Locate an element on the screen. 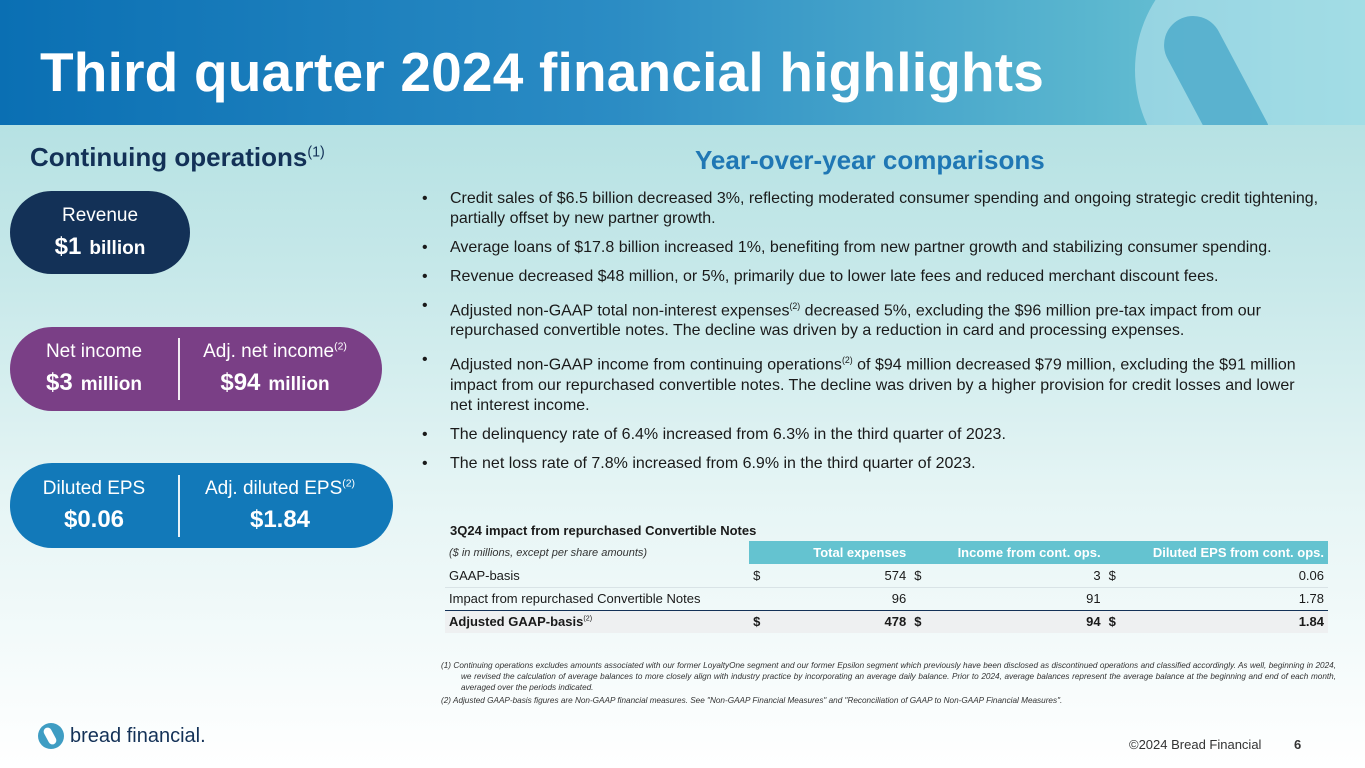 This screenshot has height=768, width=1365. revenue-pill: Revenue $1 billion is located at coordinates (100, 232).